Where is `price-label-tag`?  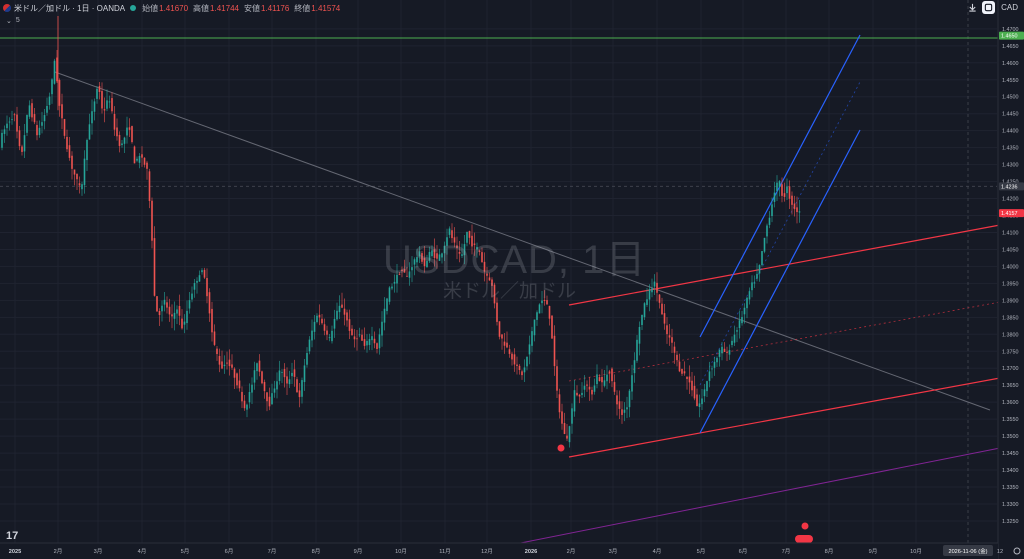 price-label-tag is located at coordinates (1011, 213).